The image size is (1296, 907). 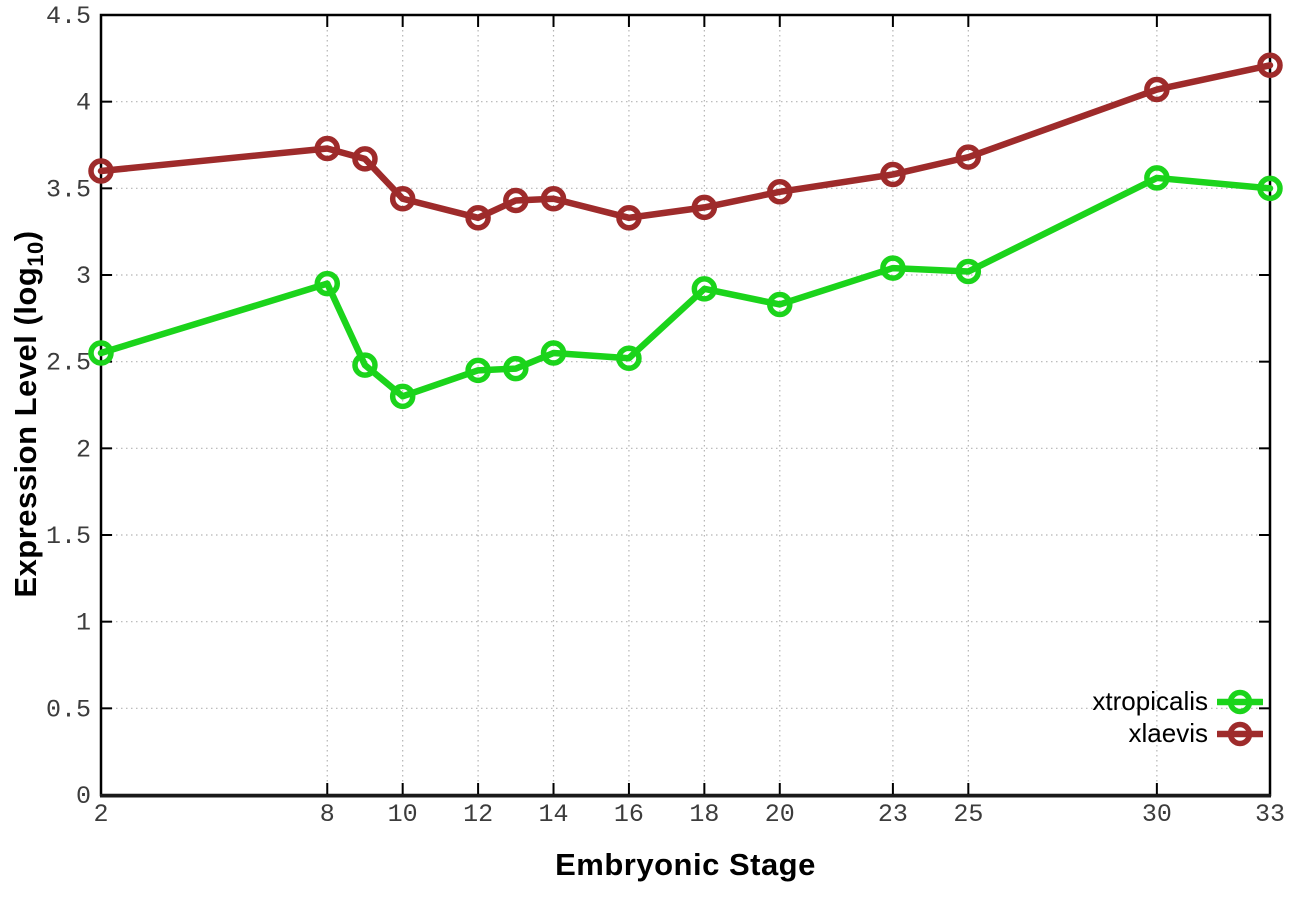 I want to click on legend-marker-xlaevis, so click(x=1240, y=733).